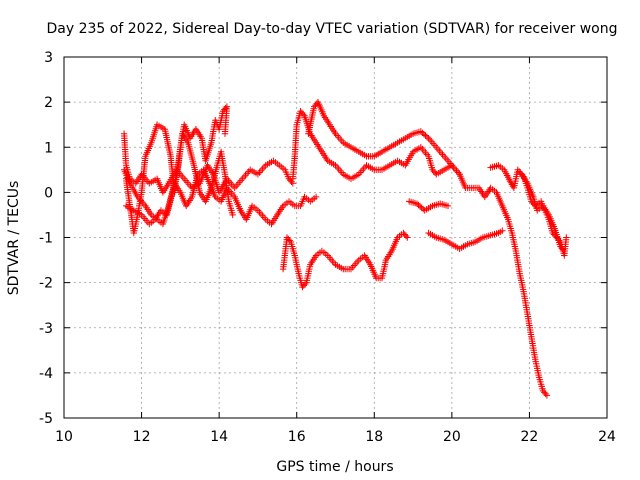  I want to click on x-tick-label: 14, so click(219, 437).